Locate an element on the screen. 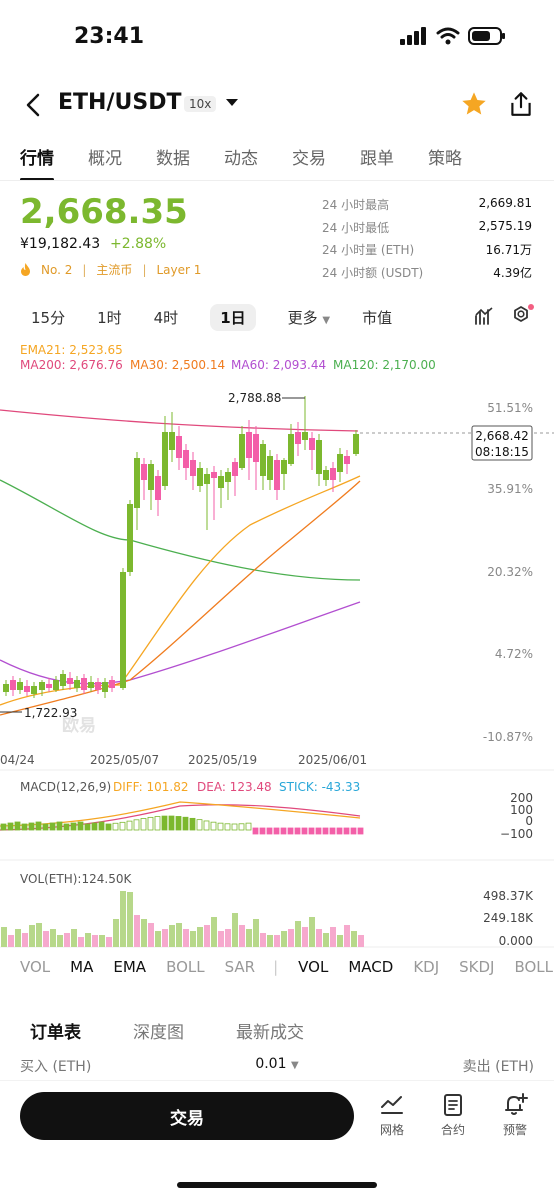  tf-4h: 4时 is located at coordinates (166, 317).